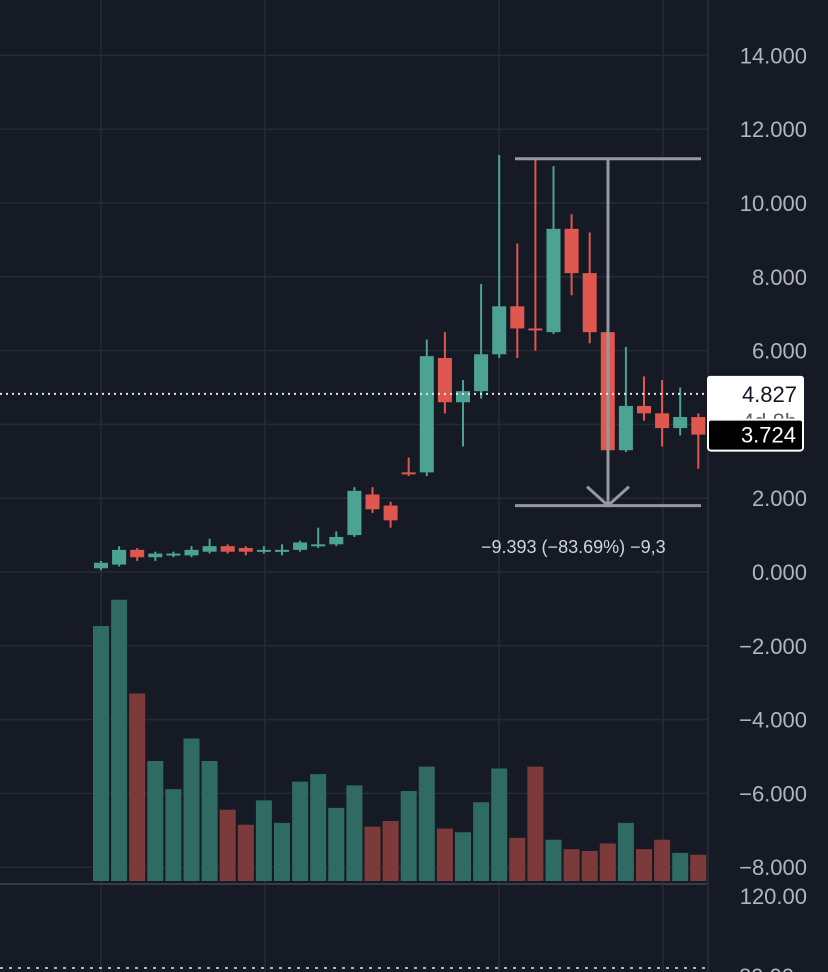  What do you see at coordinates (773, 793) in the screenshot?
I see `price-axis-tick: −6.000` at bounding box center [773, 793].